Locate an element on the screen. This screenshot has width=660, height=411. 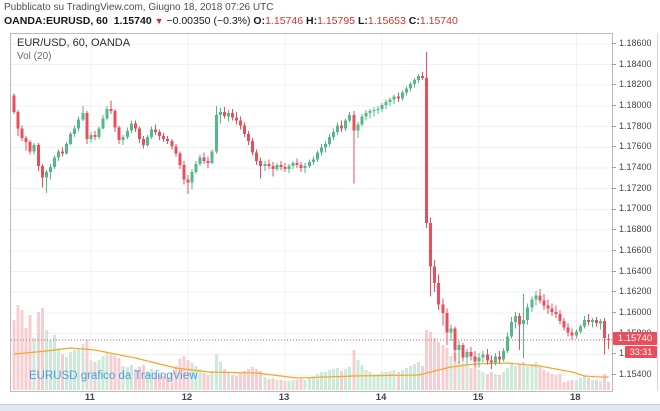
time-tick-label: 13 is located at coordinates (284, 397).